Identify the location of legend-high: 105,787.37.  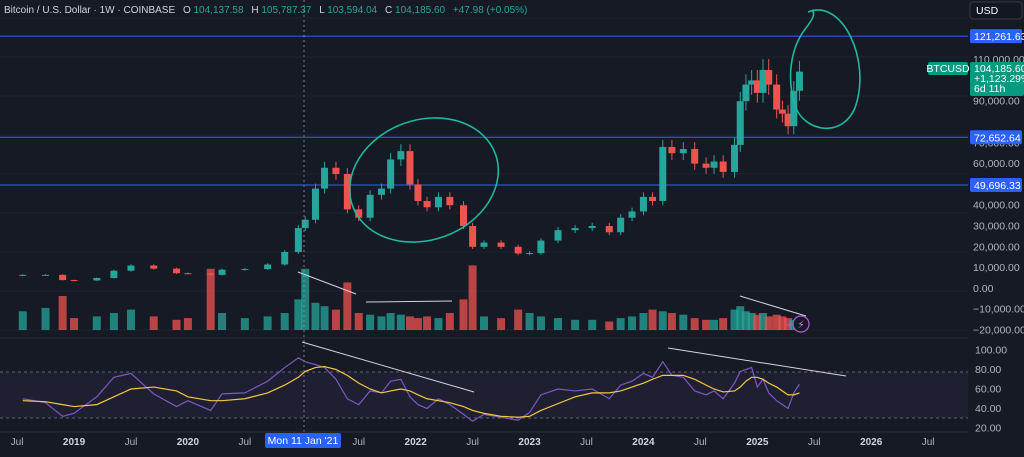
(286, 10).